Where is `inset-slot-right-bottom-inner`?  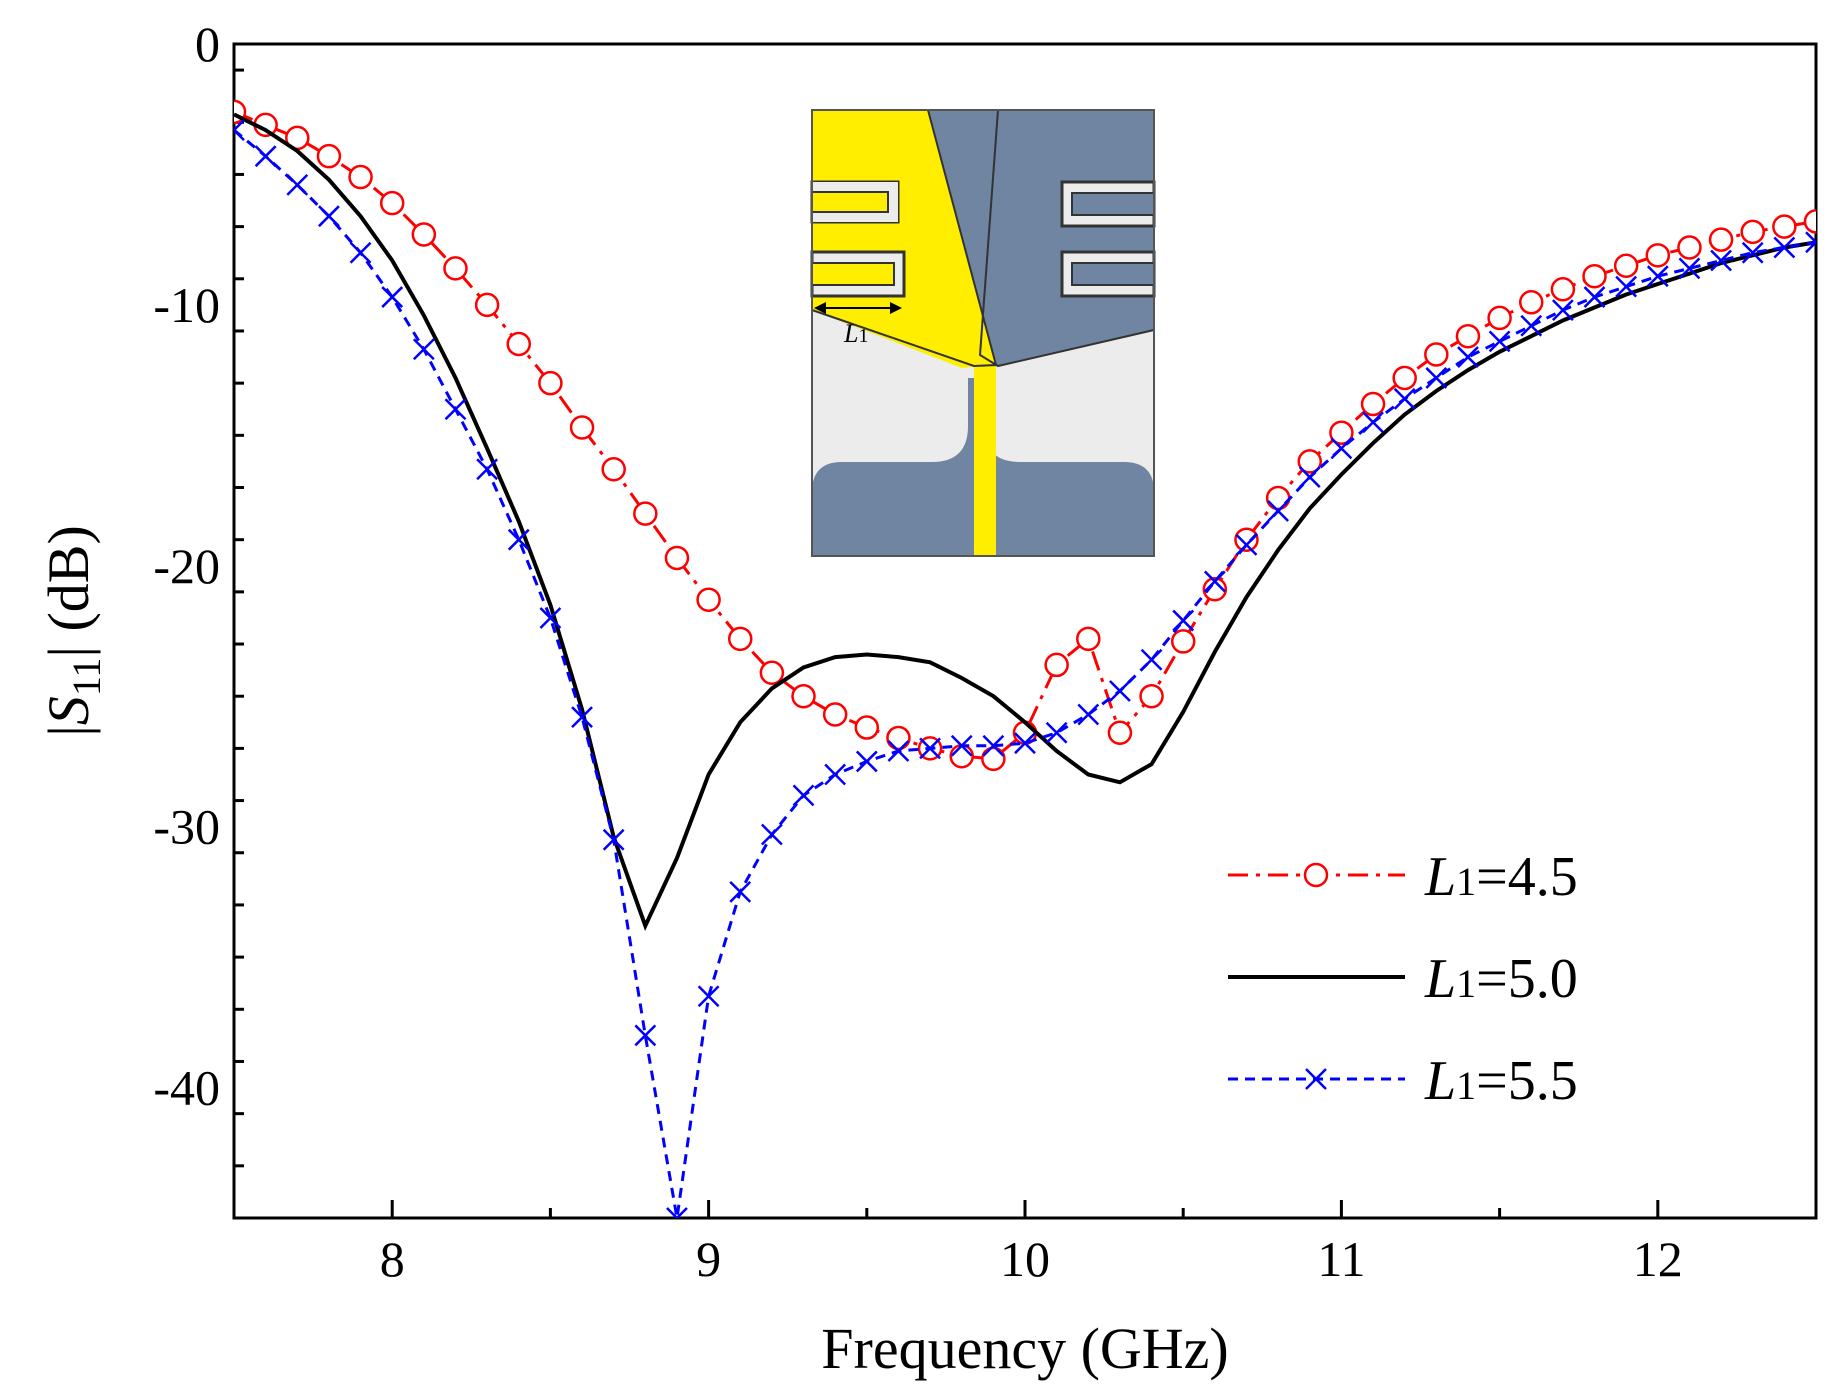
inset-slot-right-bottom-inner is located at coordinates (1113, 274).